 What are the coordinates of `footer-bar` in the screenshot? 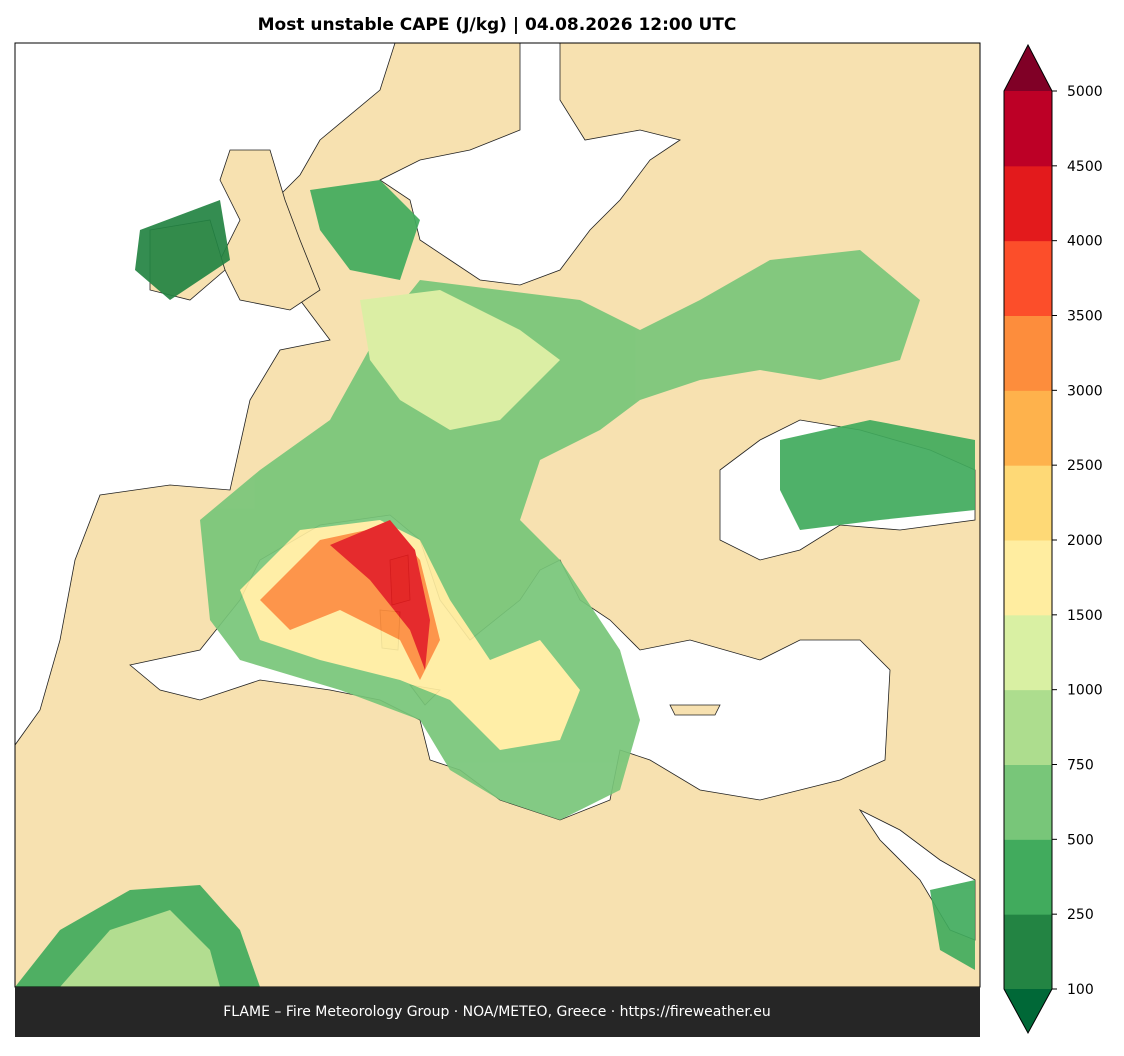 It's located at (497, 1012).